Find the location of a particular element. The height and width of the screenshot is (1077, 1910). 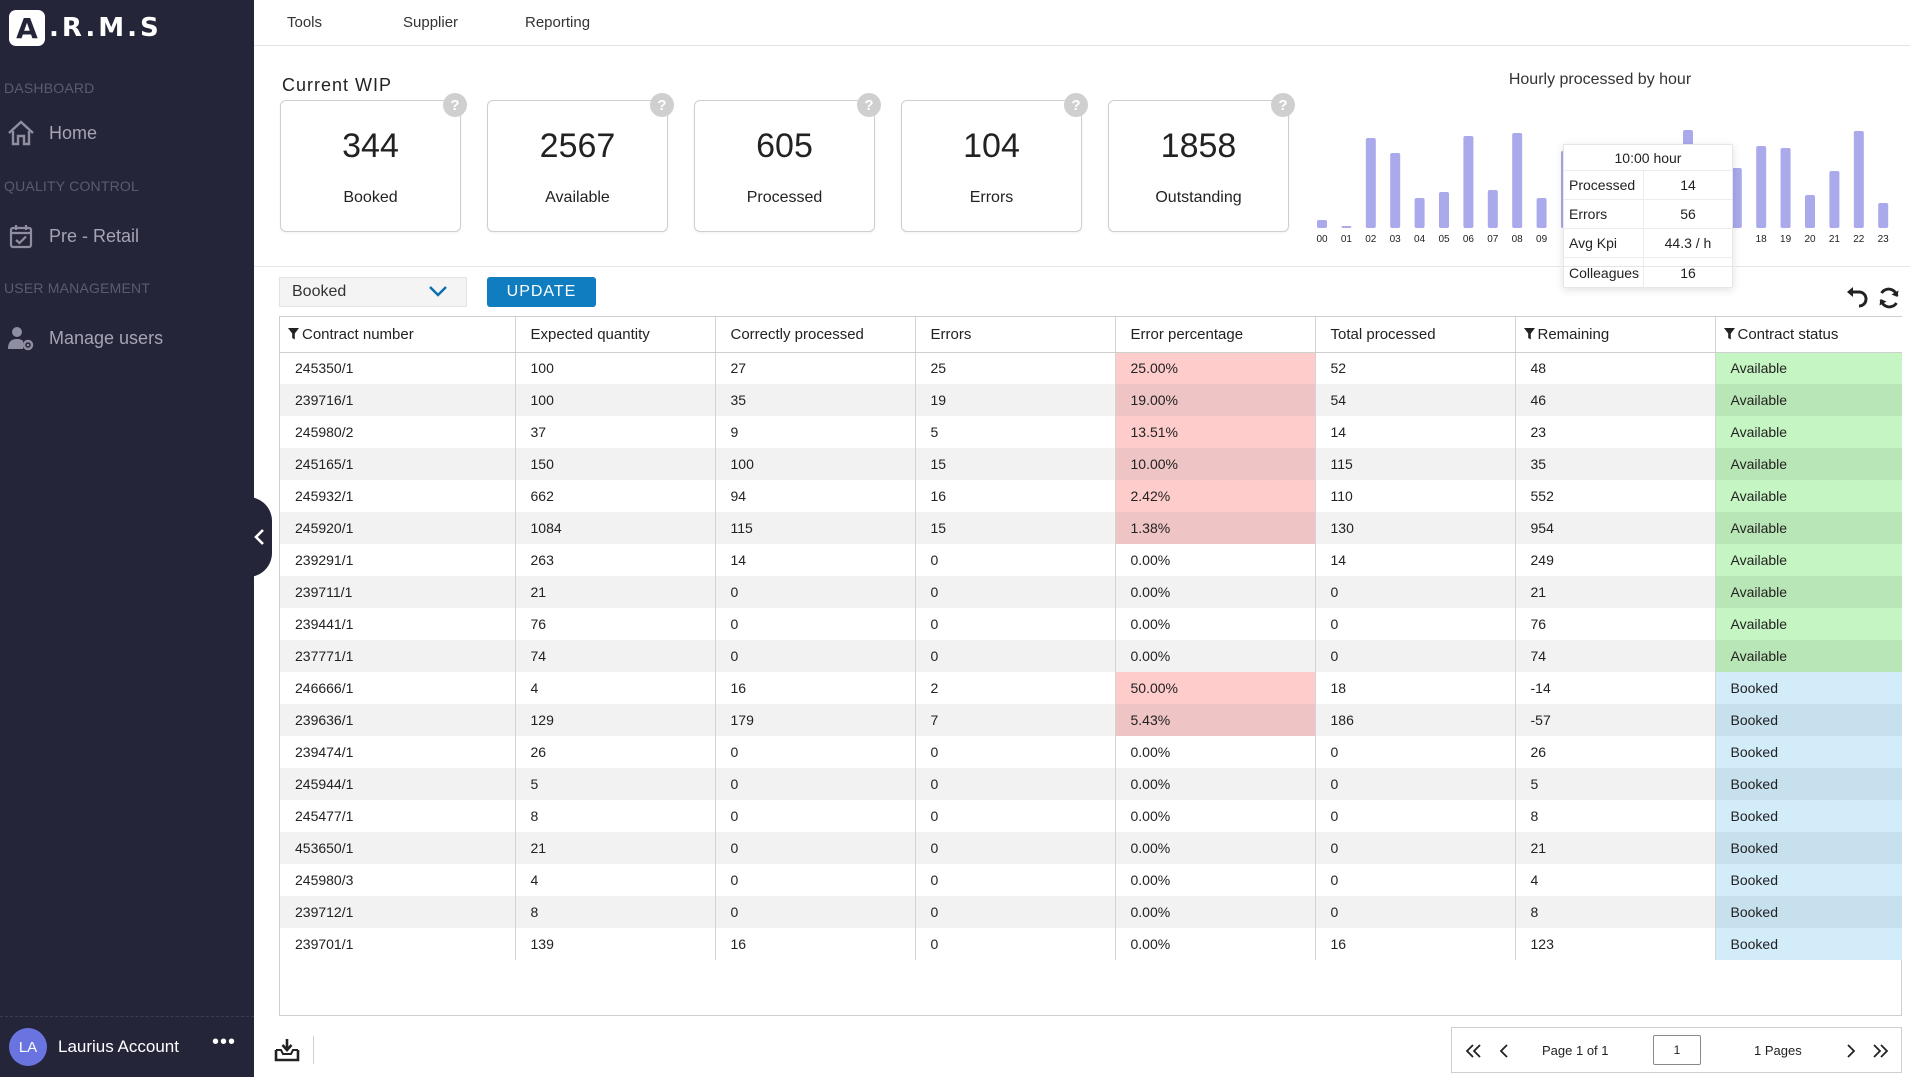

contract-number-cell: 246666/1 is located at coordinates (398, 688).